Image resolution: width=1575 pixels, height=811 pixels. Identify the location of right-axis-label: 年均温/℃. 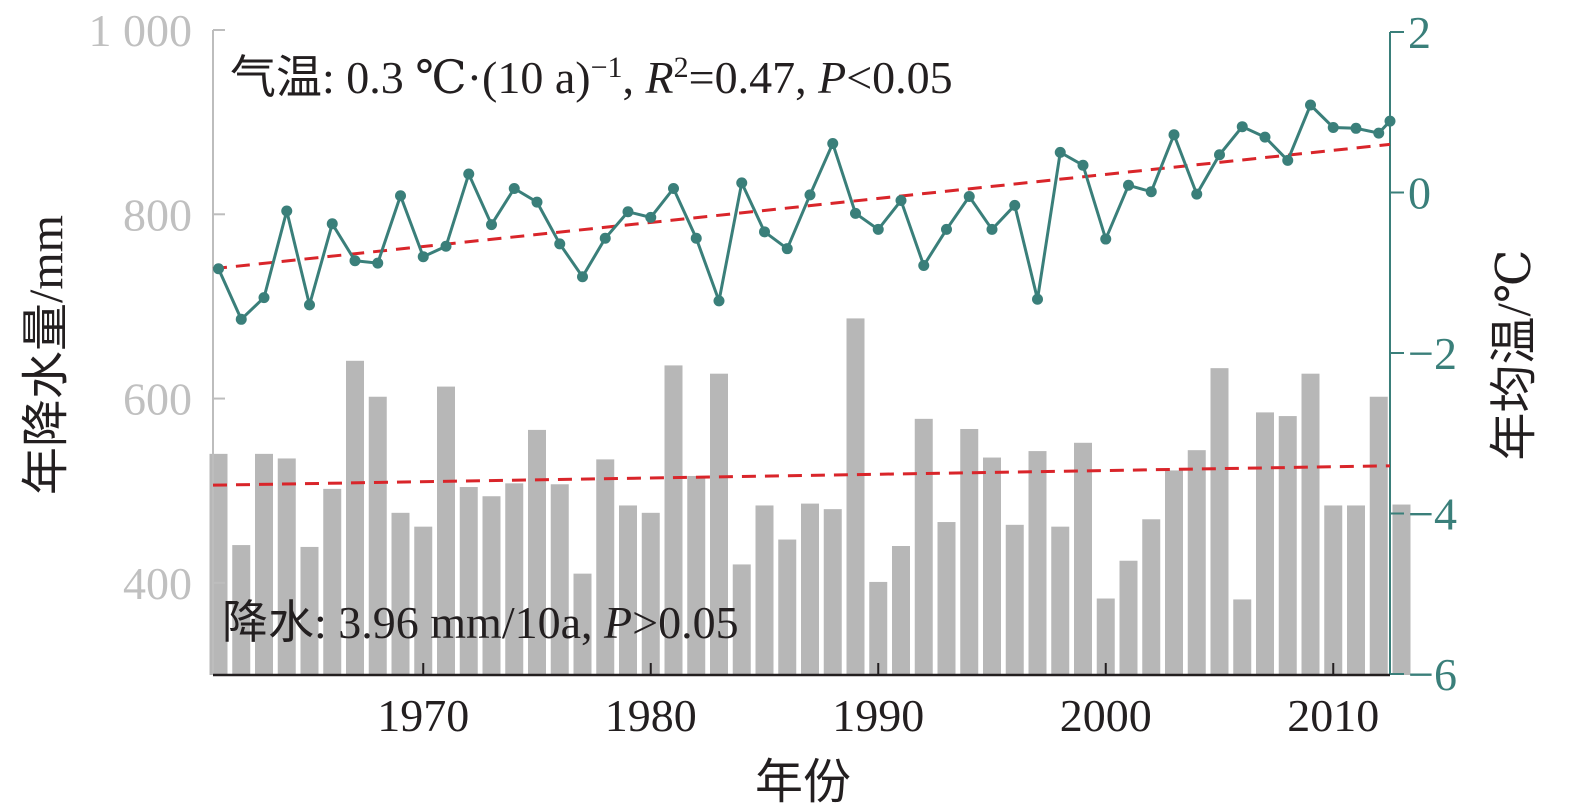
(1514, 354).